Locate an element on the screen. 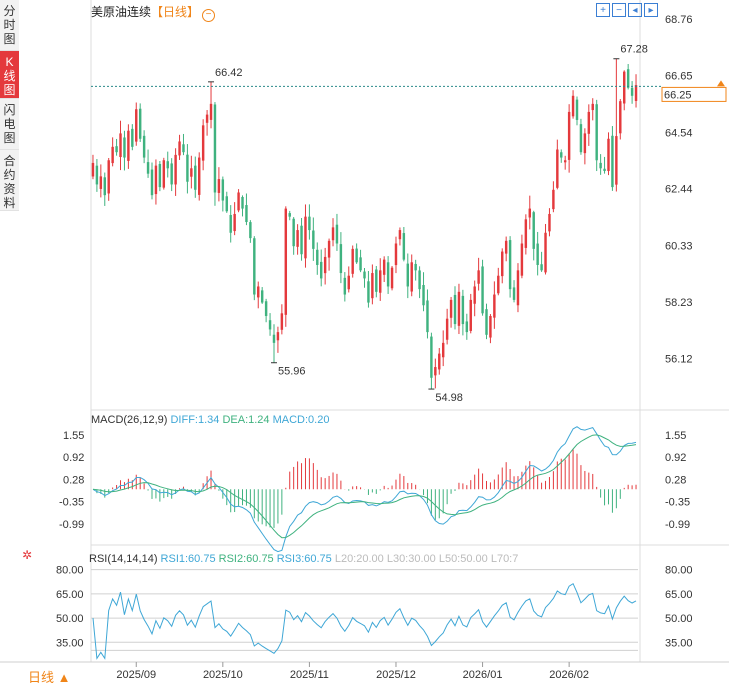  zoom-out-icon: − is located at coordinates (619, 10).